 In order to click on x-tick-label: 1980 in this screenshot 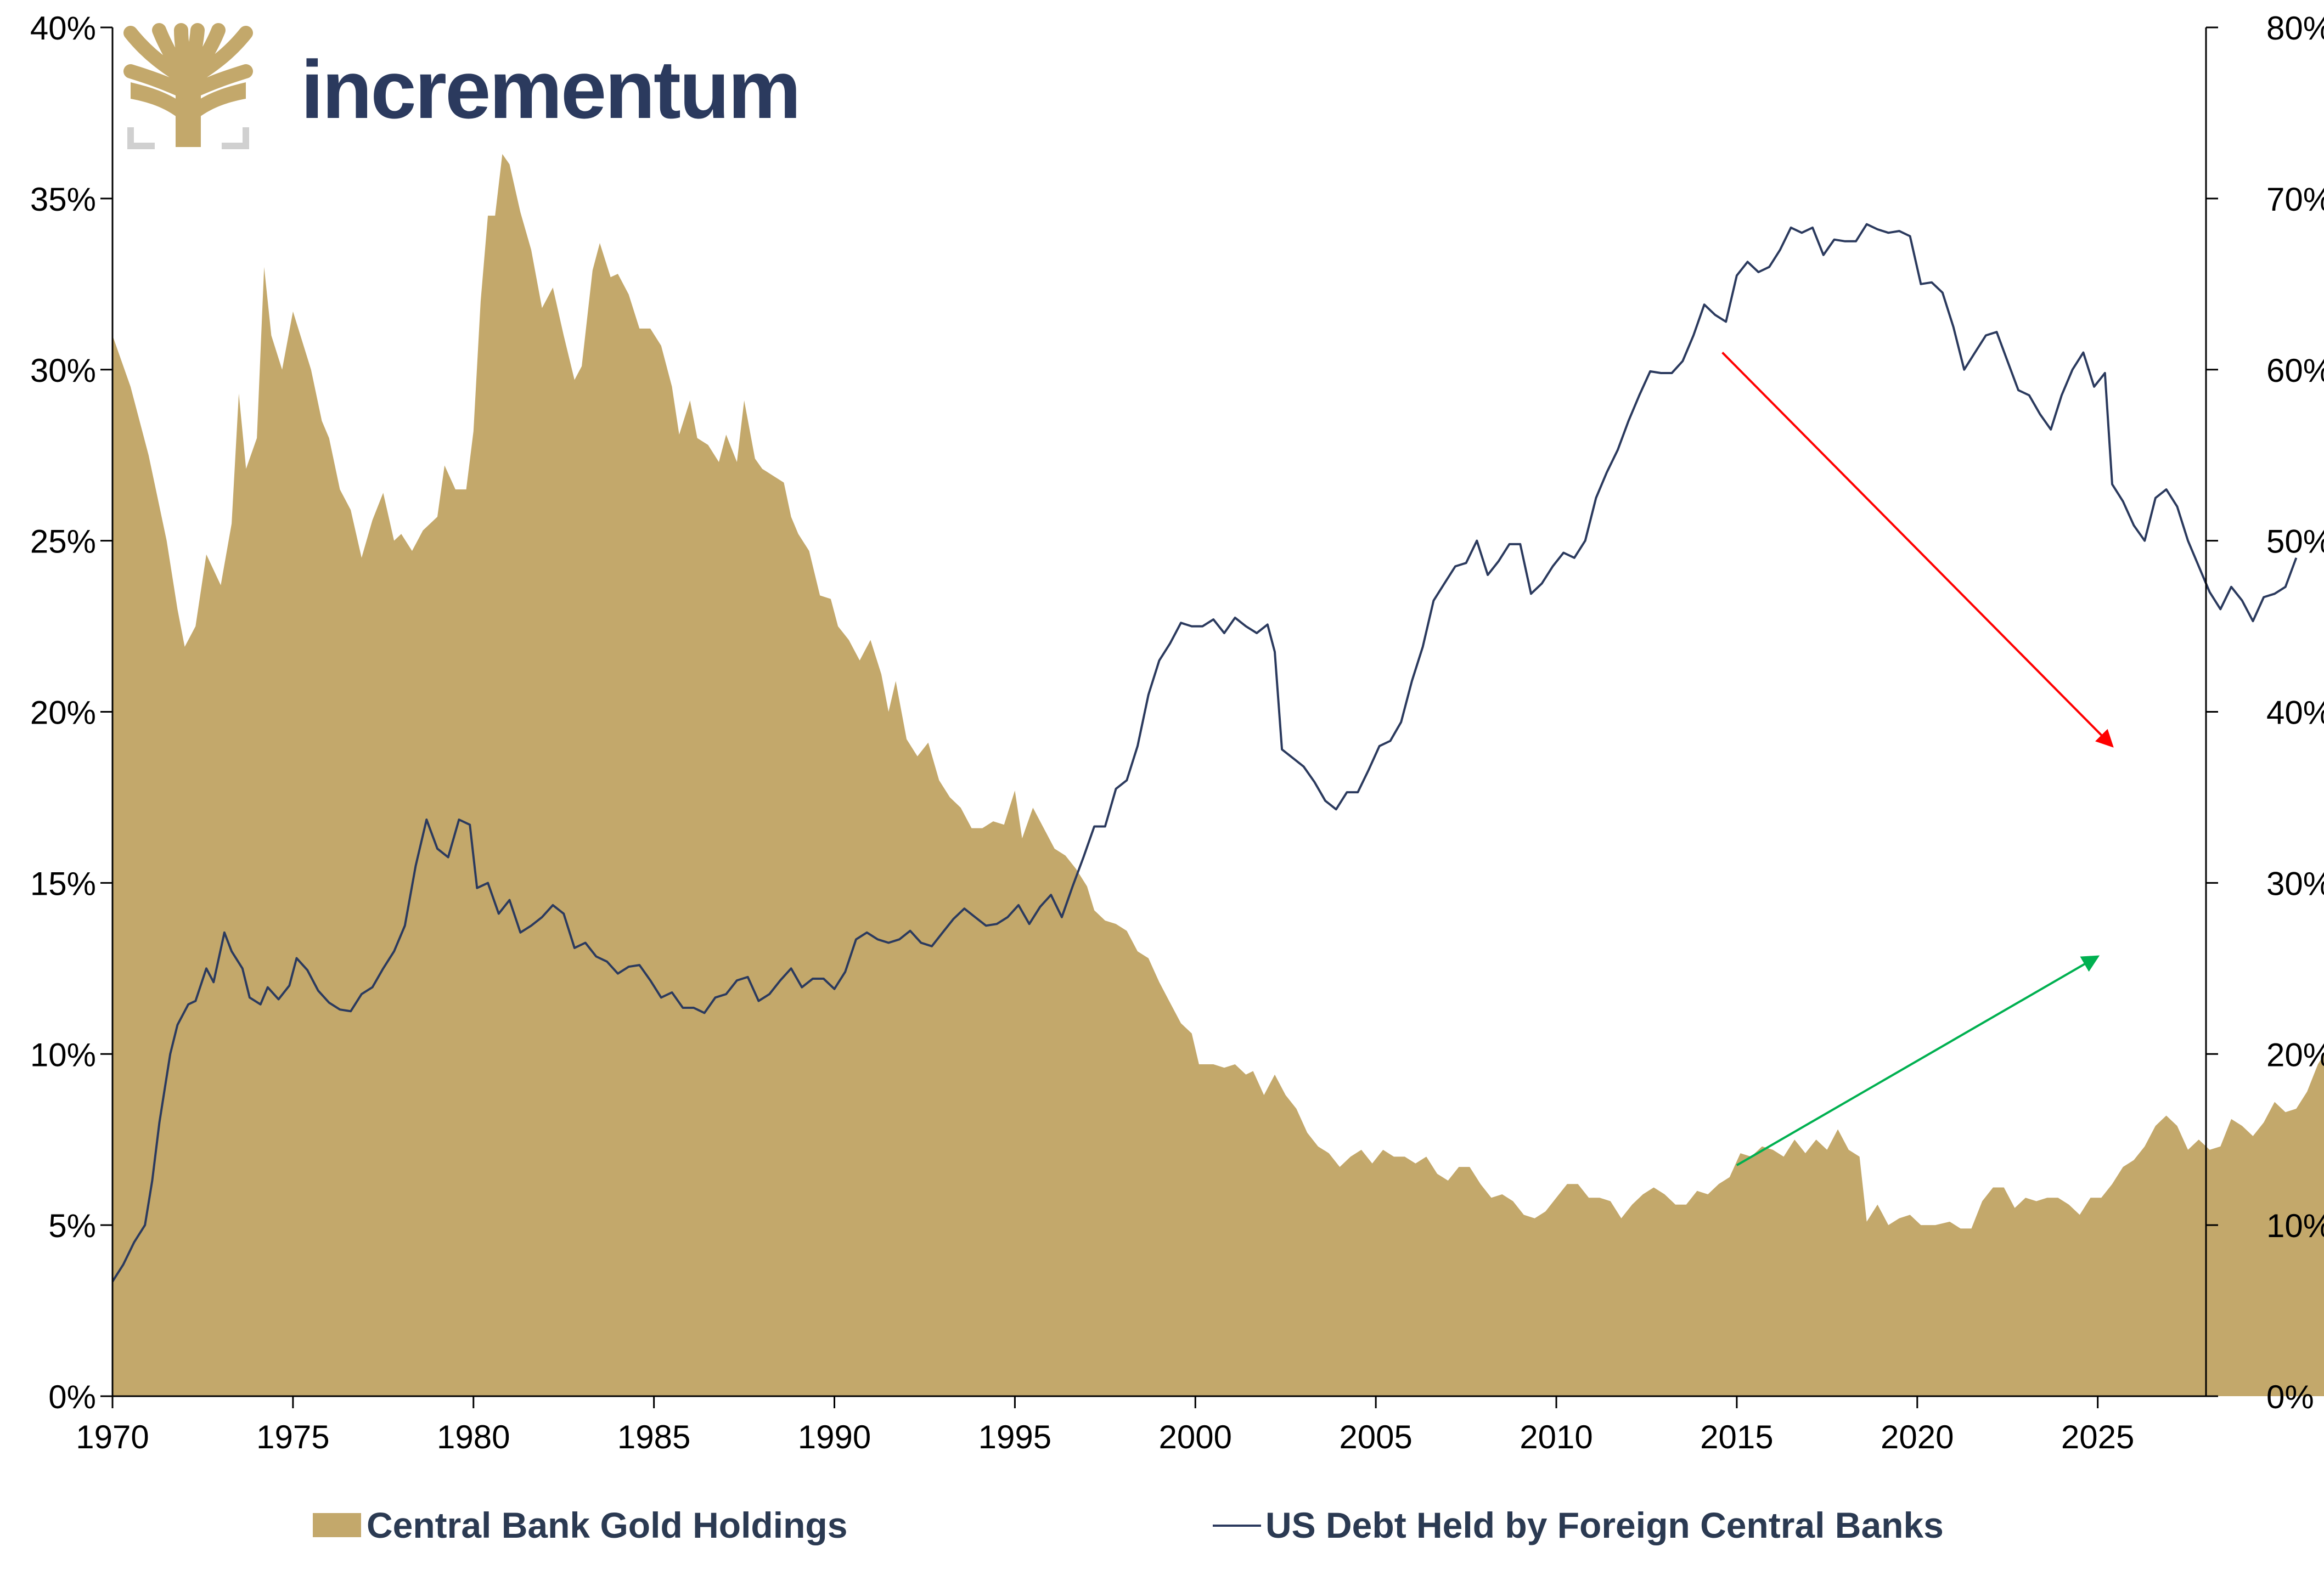, I will do `click(473, 1437)`.